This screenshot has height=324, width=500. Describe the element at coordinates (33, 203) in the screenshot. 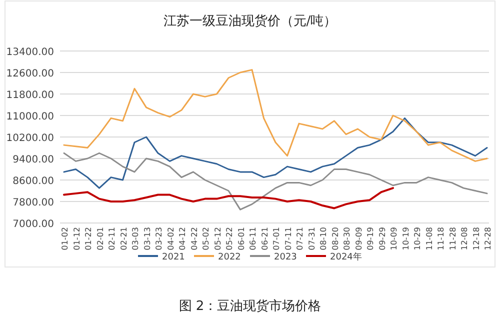

I see `y-tick-label: 7800.00` at that location.